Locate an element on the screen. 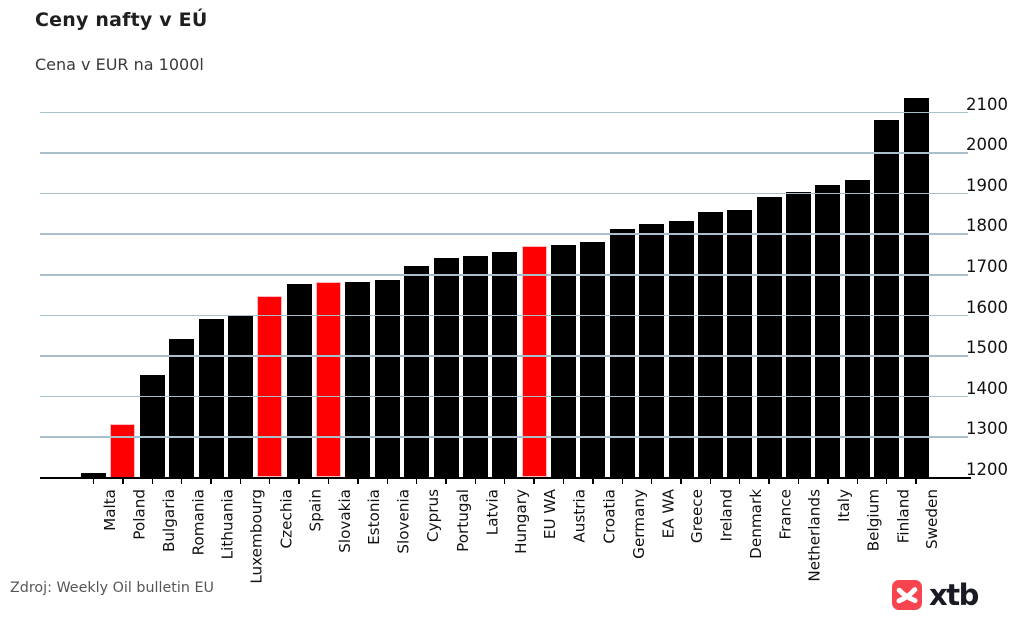  x-label-ea-wa: EA WA is located at coordinates (668, 514).